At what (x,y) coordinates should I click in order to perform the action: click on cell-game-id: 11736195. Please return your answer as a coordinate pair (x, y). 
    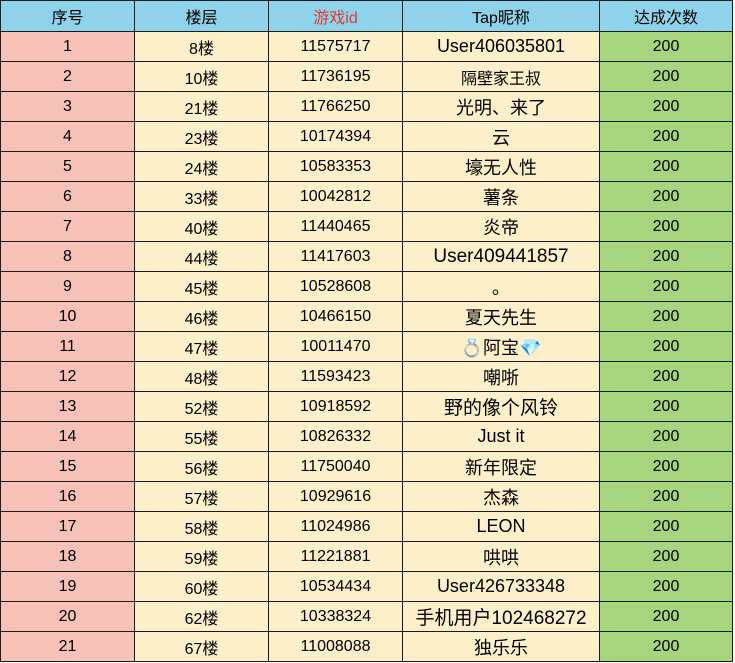
    Looking at the image, I should click on (335, 76).